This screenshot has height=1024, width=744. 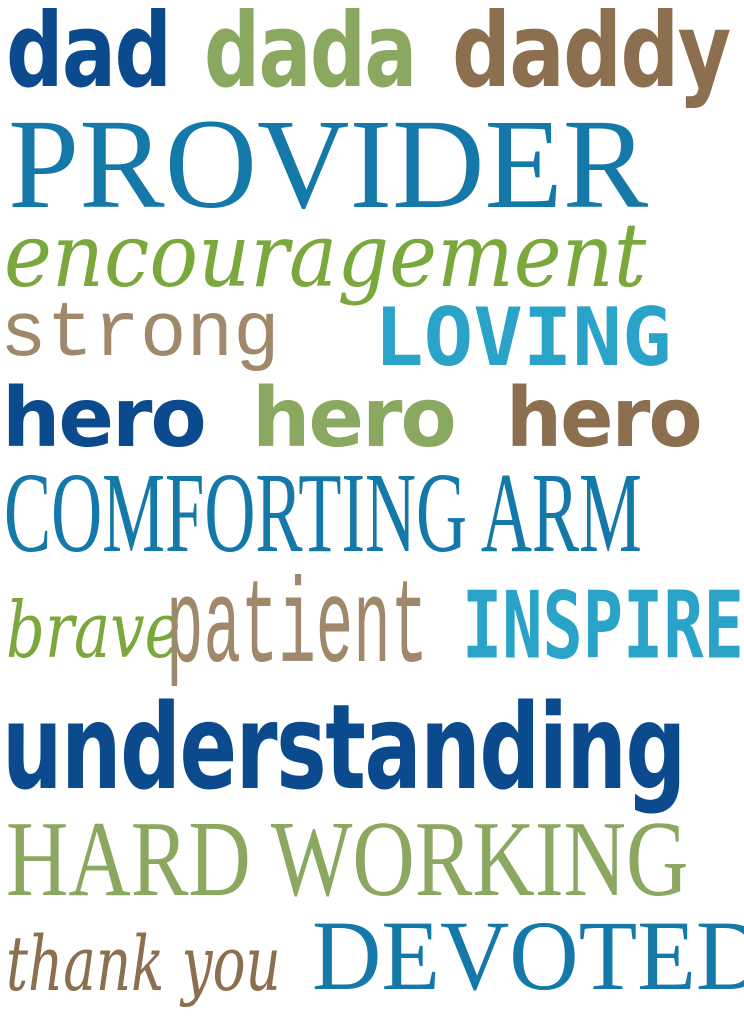 I want to click on word-comforting-arm: COMFORTING ARM, so click(x=323, y=512).